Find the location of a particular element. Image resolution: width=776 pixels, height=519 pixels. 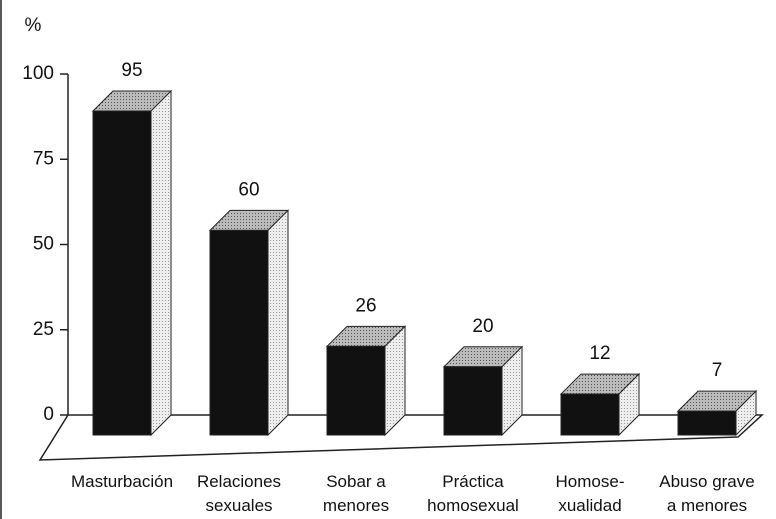

data-label: 26 is located at coordinates (365, 305).